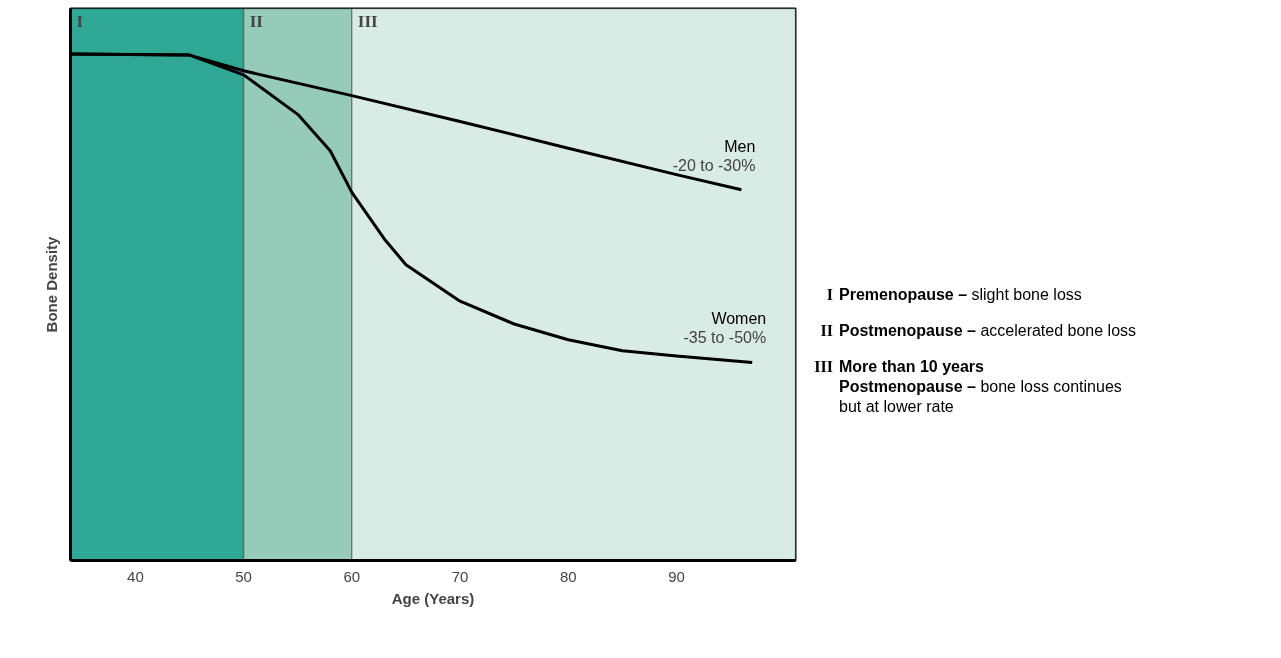  Describe the element at coordinates (676, 576) in the screenshot. I see `x-tick-label: 90` at that location.